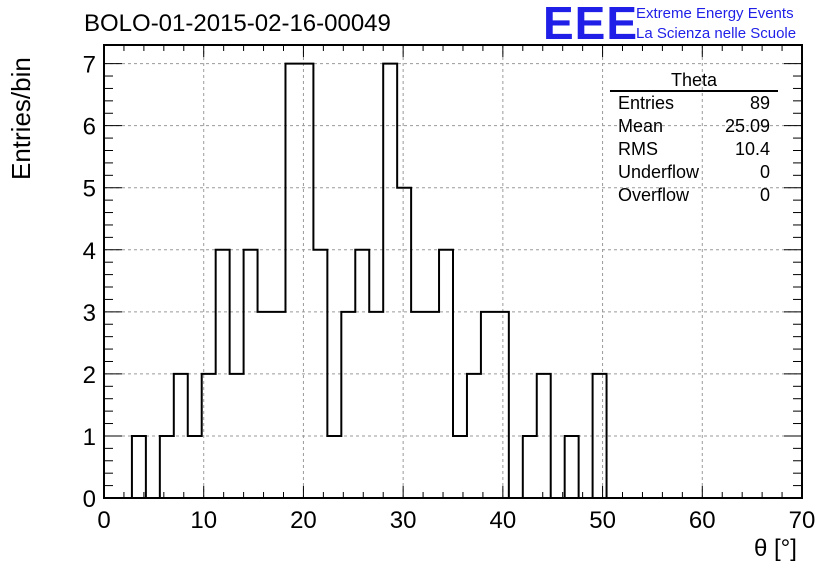 This screenshot has height=572, width=836. I want to click on y-tick-label: 1, so click(89, 437).